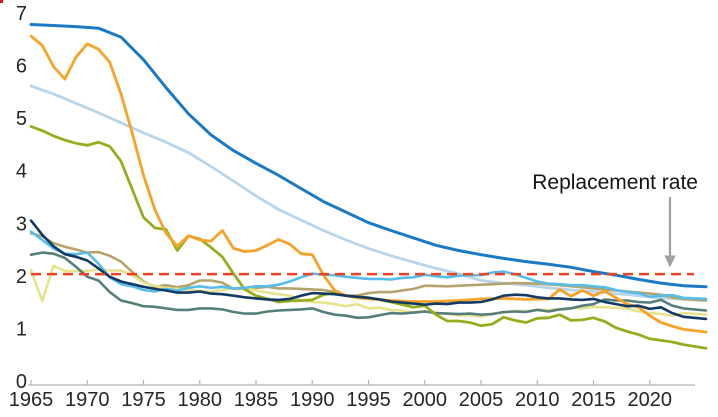  Describe the element at coordinates (21, 172) in the screenshot. I see `y-tick-label: 4` at that location.